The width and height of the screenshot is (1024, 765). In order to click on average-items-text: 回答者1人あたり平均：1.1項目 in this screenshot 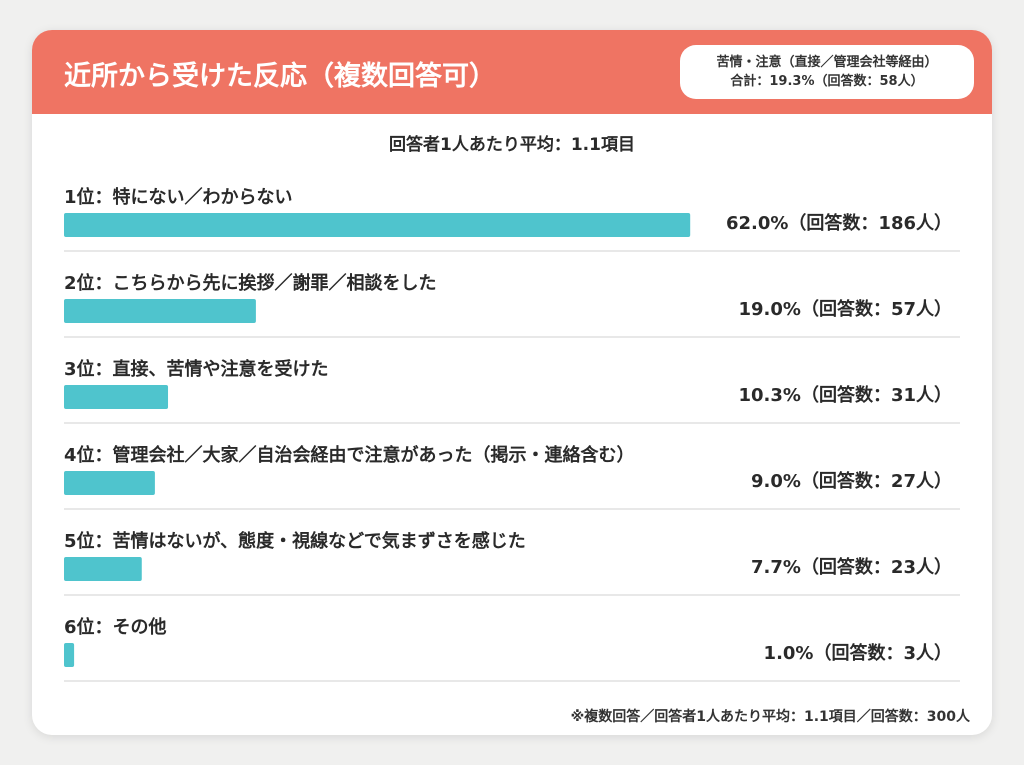, I will do `click(512, 145)`.